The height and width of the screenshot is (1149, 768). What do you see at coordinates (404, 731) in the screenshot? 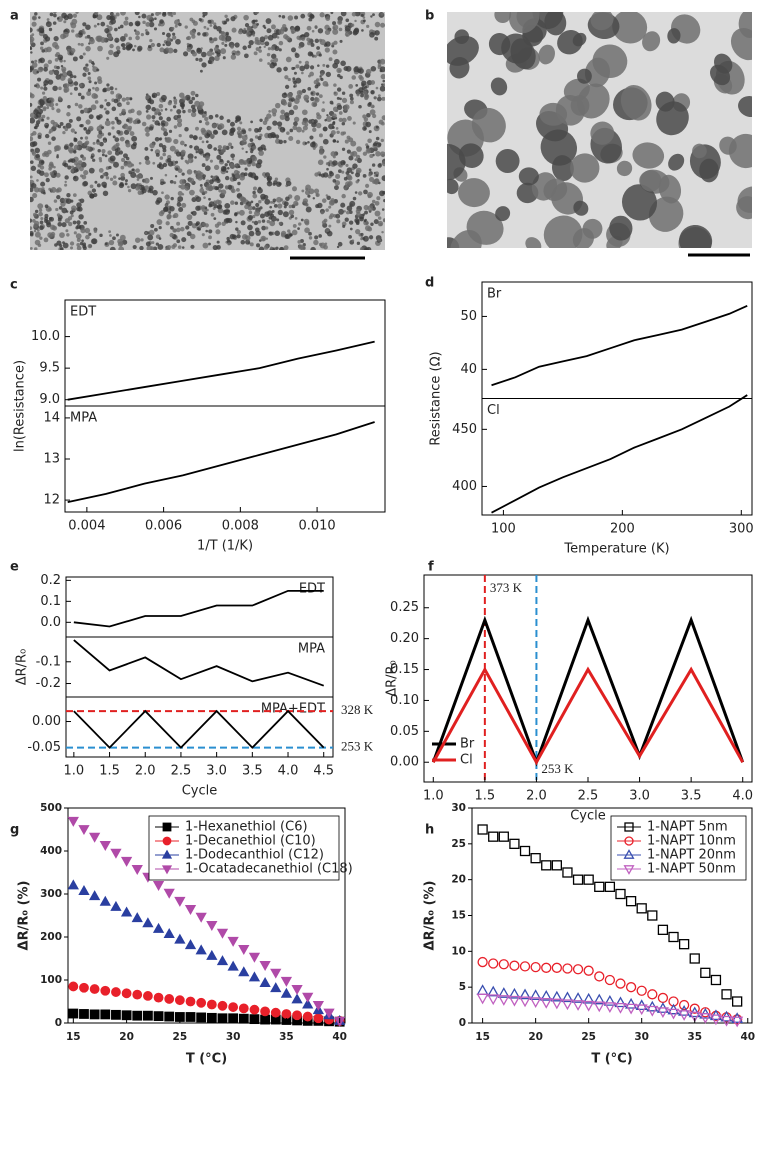
I see `y-tick-label: 0.05` at bounding box center [404, 731].